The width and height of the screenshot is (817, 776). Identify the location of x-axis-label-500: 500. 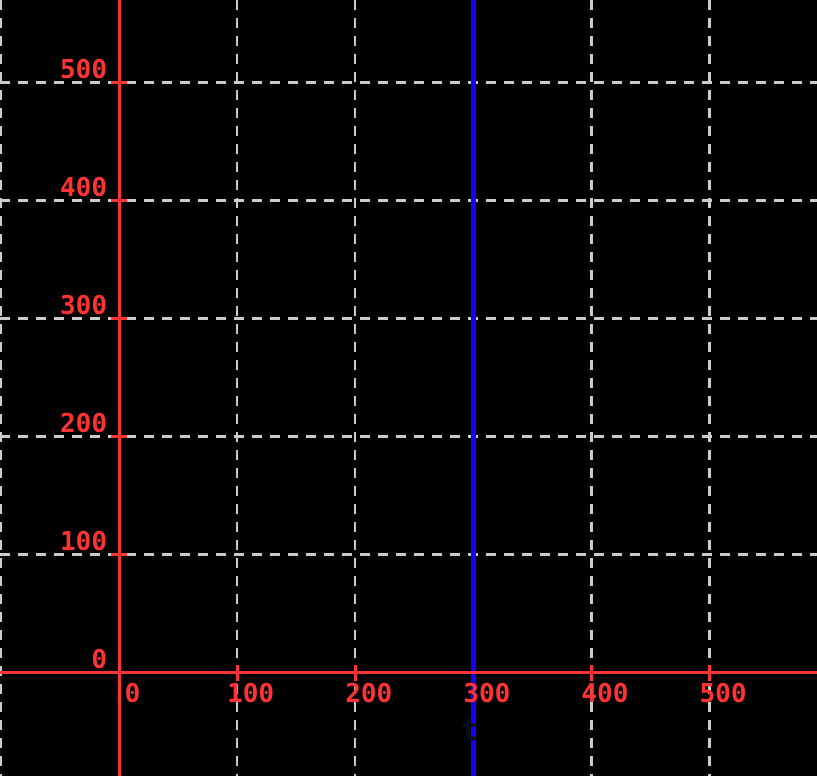
(723, 694).